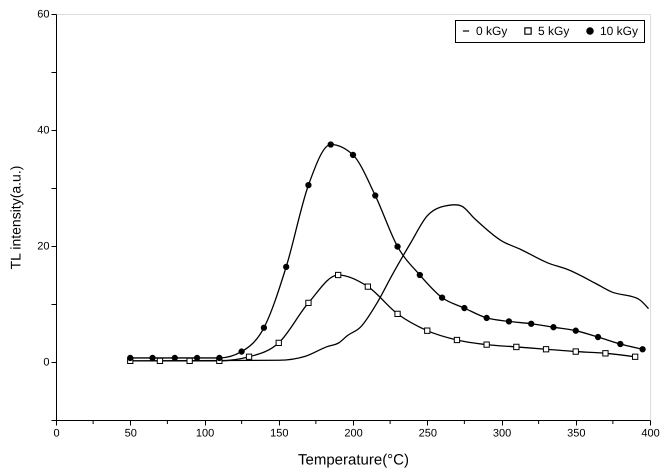 This screenshot has height=475, width=668. I want to click on x-tick-label: 250, so click(427, 434).